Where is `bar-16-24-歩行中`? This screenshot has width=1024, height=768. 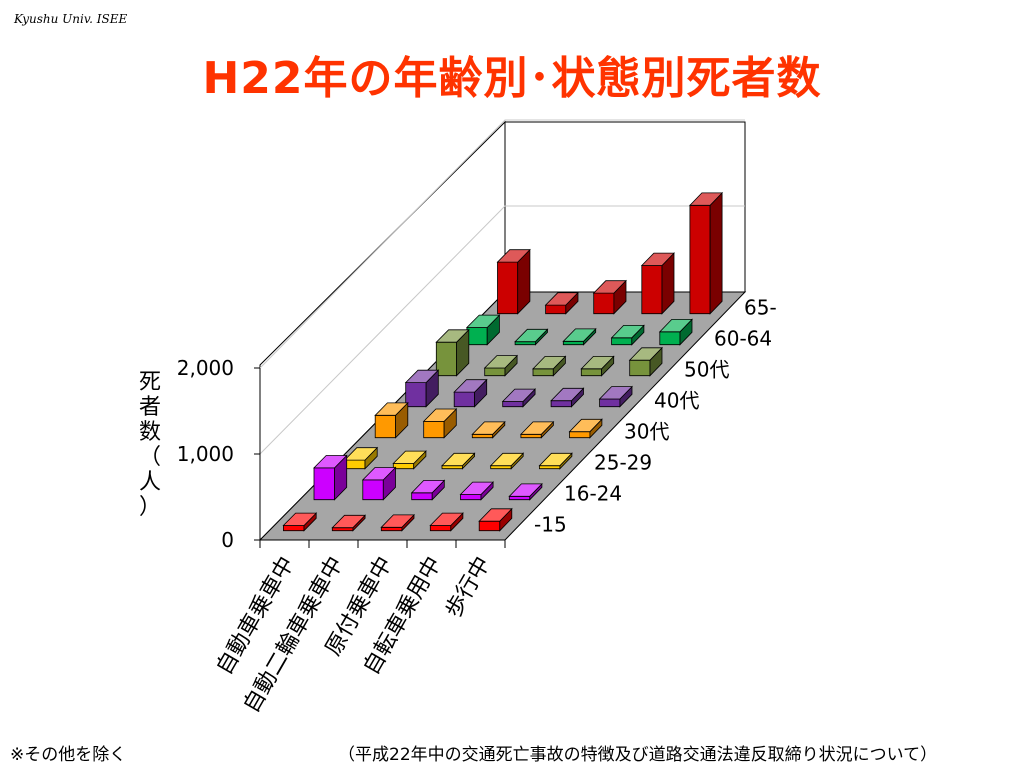
bar-16-24-歩行中 is located at coordinates (525, 491).